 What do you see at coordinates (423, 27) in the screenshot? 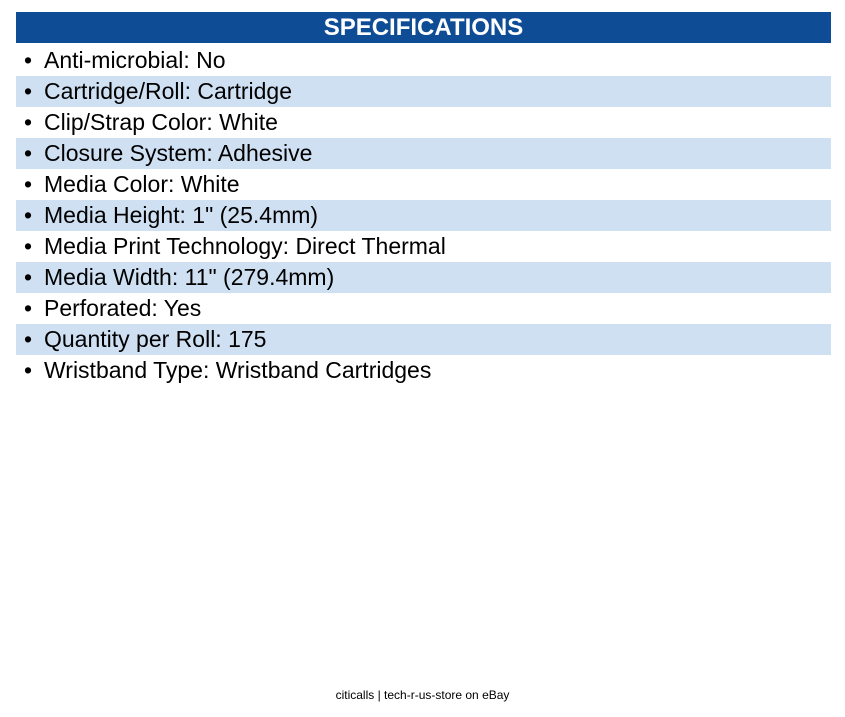
I see `section-title: SPECIFICATIONS` at bounding box center [423, 27].